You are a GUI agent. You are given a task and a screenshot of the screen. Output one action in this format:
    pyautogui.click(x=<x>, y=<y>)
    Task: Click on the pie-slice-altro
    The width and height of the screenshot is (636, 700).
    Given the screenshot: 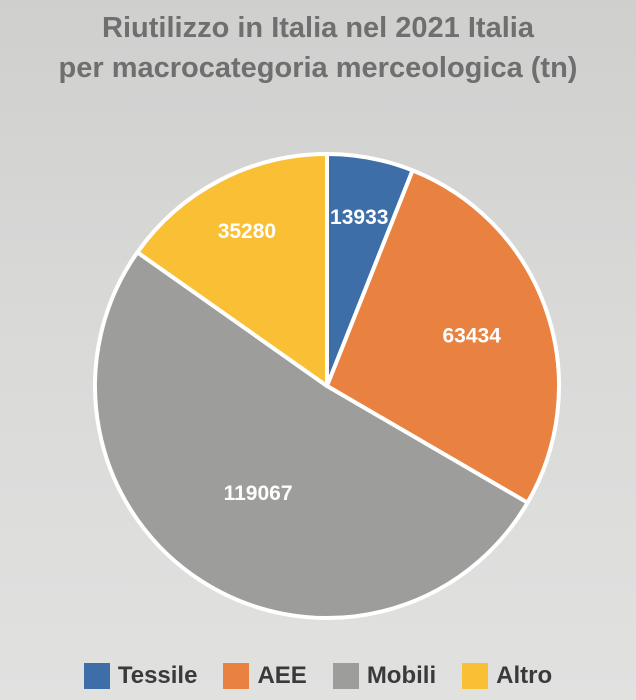 What is the action you would take?
    pyautogui.click(x=232, y=270)
    